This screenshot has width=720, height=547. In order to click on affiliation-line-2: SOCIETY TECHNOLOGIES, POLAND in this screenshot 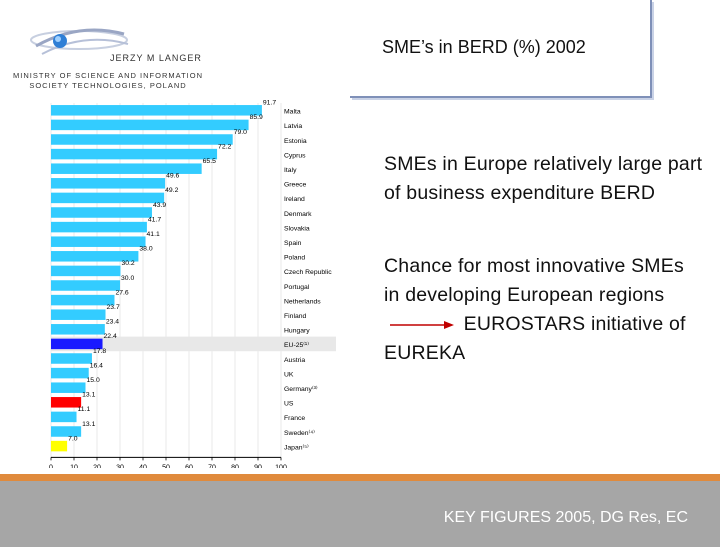, I will do `click(108, 85)`.